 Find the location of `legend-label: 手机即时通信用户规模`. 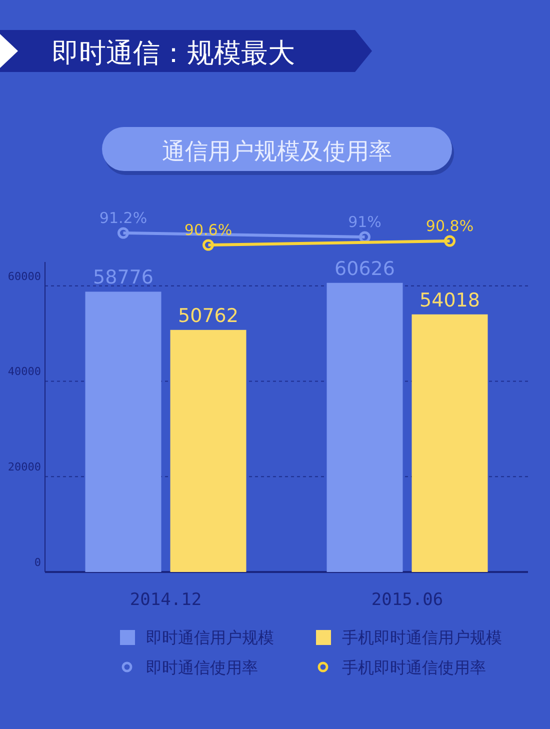

legend-label: 手机即时通信用户规模 is located at coordinates (422, 637).